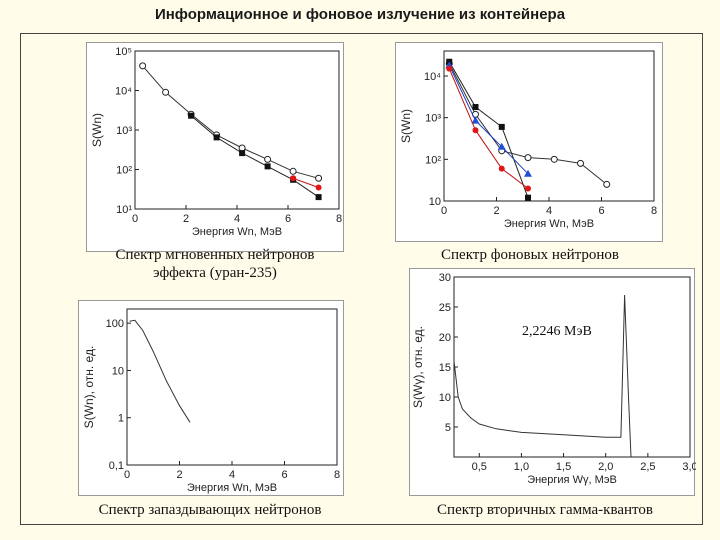 This screenshot has width=720, height=540. Describe the element at coordinates (115, 324) in the screenshot. I see `y-tick-label: 100` at that location.